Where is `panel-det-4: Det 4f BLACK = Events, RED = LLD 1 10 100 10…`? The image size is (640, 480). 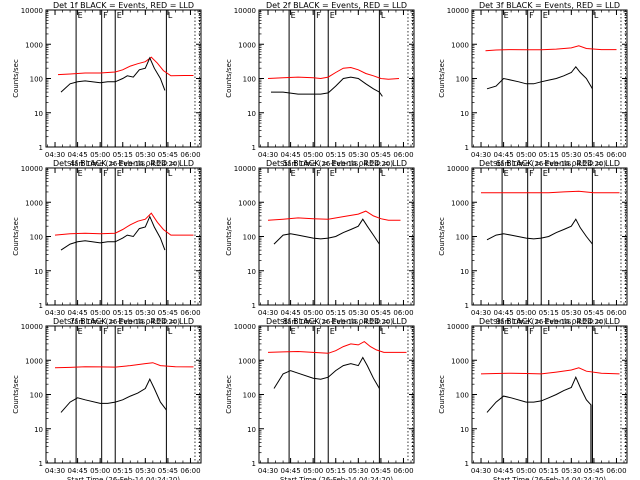 panel-det-4: Det 4f BLACK = Events, RED = LLD 1 10 100 10… is located at coordinates (107, 242).